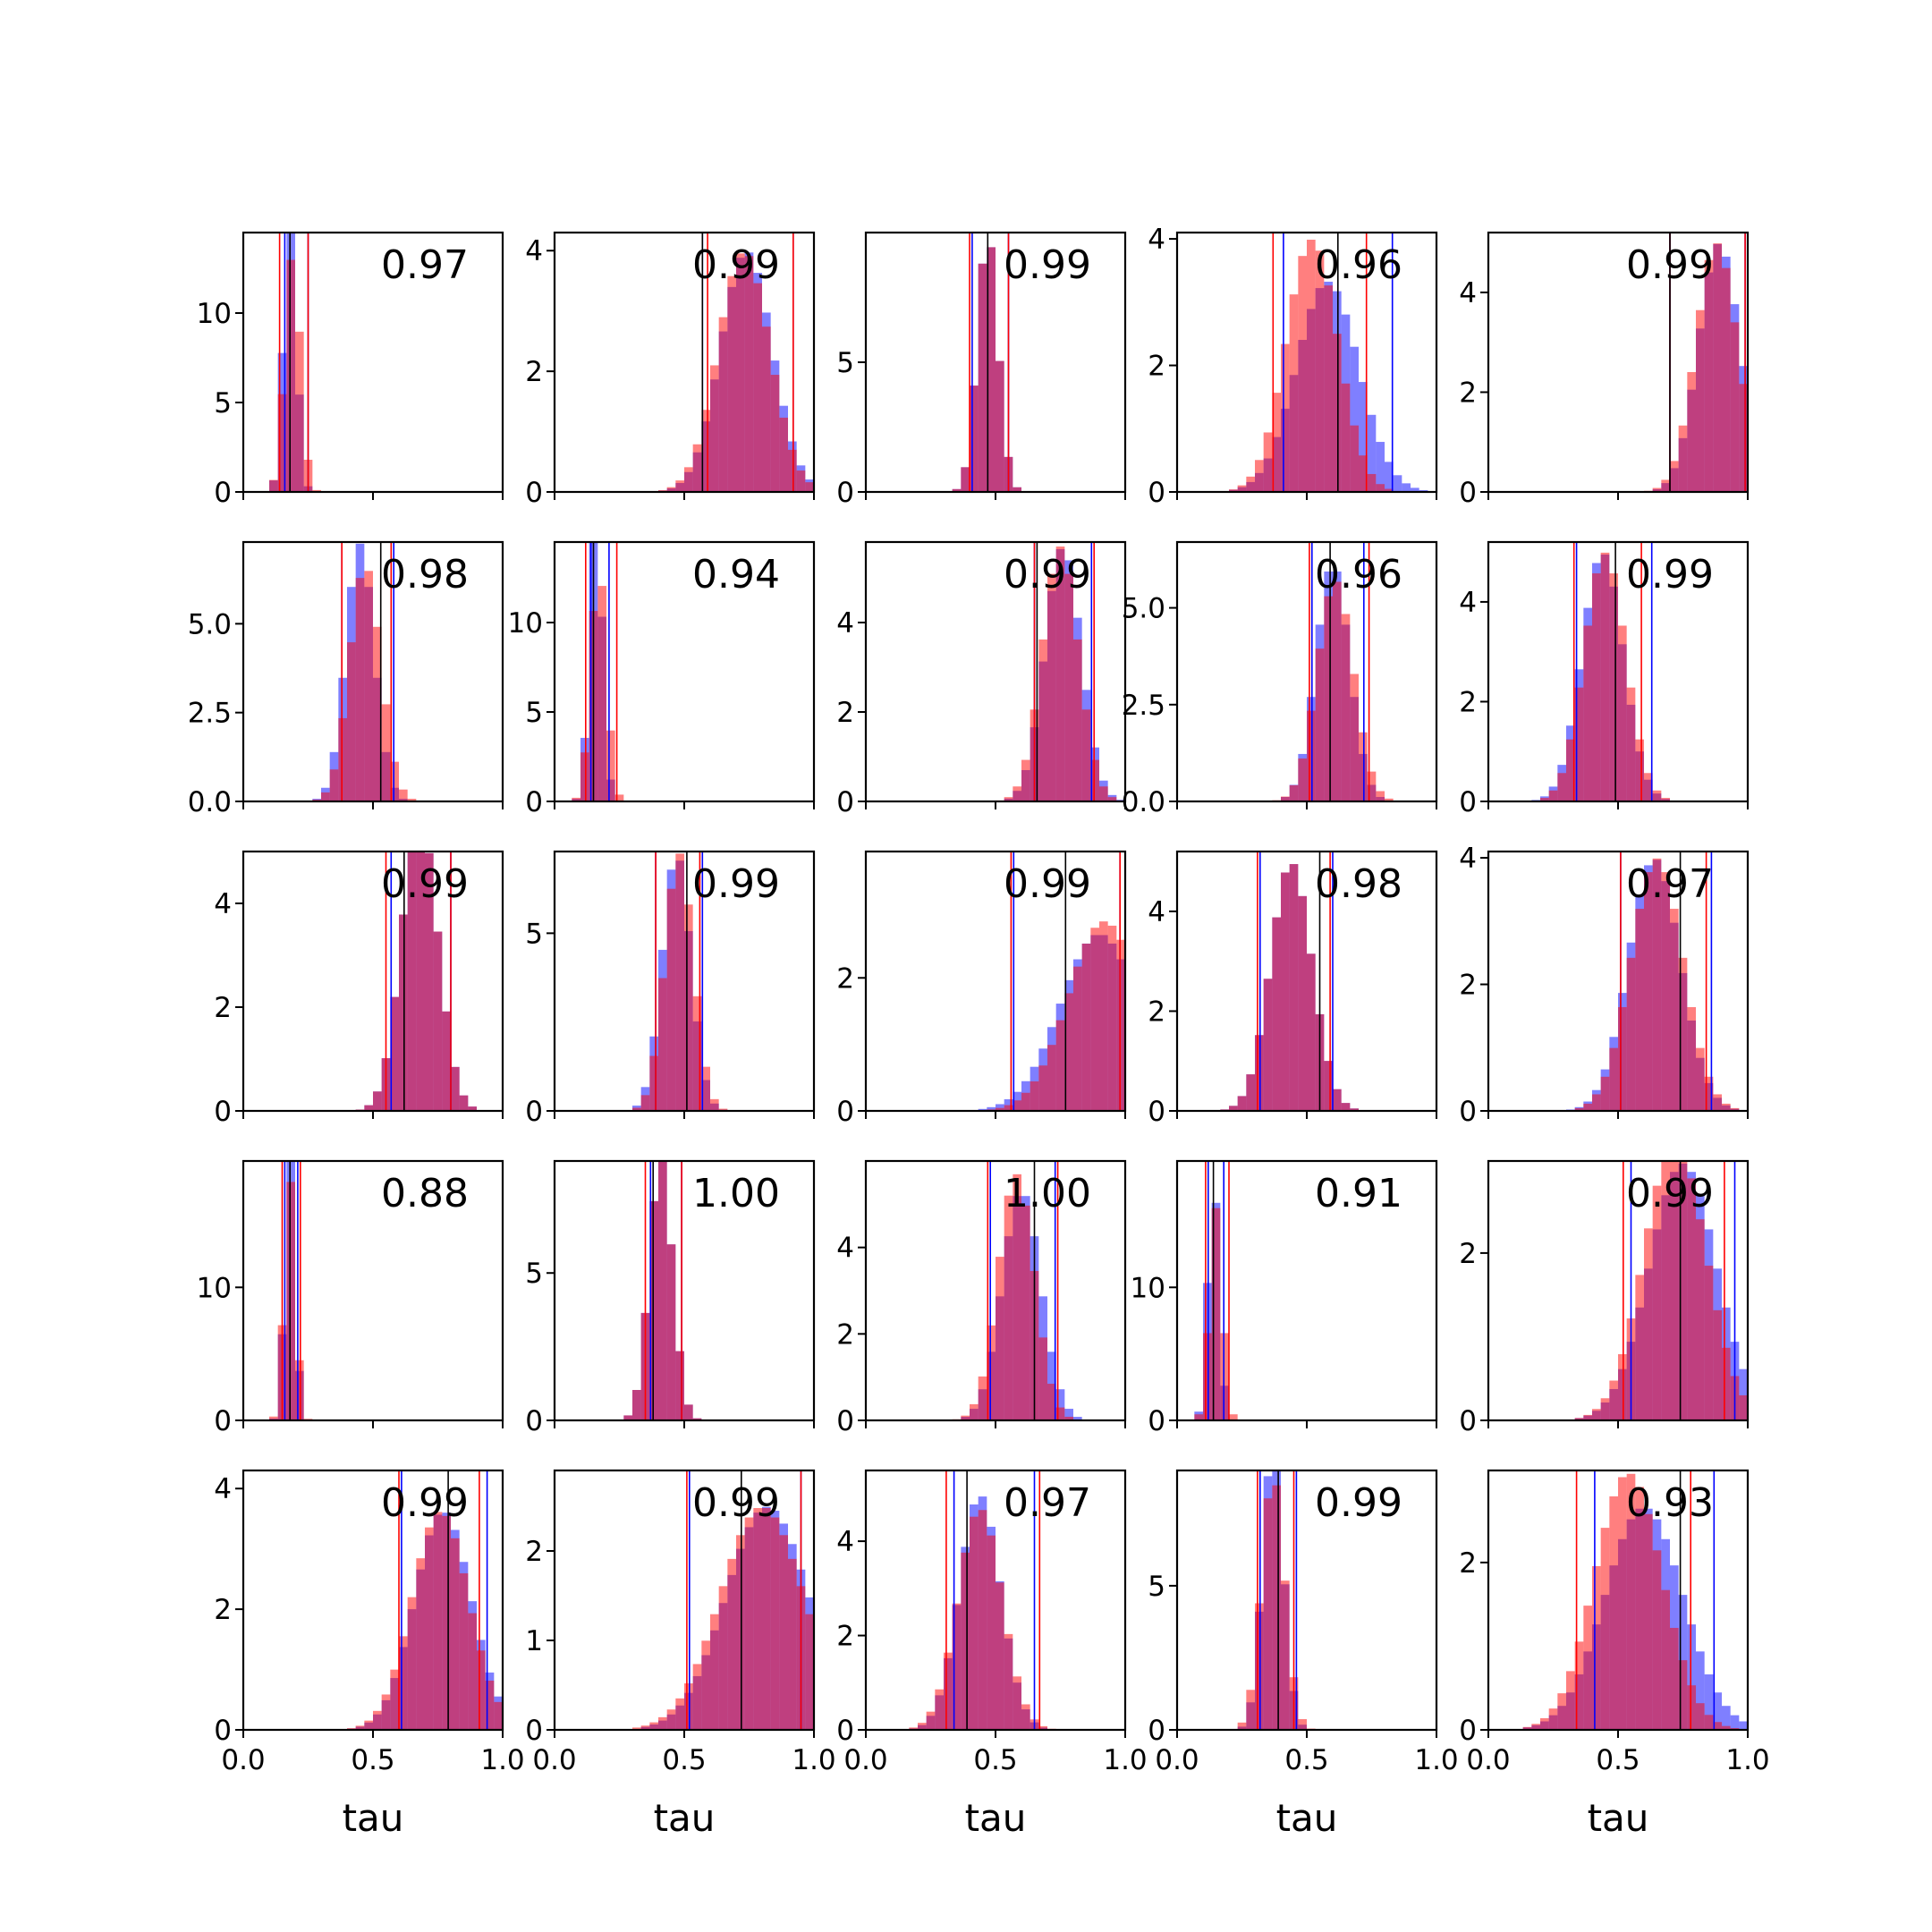 This screenshot has height=1932, width=1932. What do you see at coordinates (1148, 1288) in the screenshot?
I see `y-tick-label: 10` at bounding box center [1148, 1288].